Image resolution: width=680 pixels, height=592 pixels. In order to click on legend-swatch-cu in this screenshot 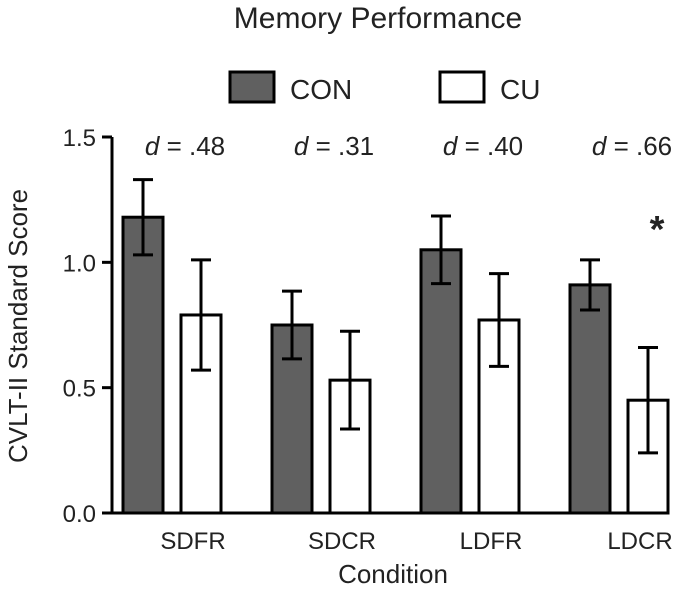, I will do `click(462, 87)`.